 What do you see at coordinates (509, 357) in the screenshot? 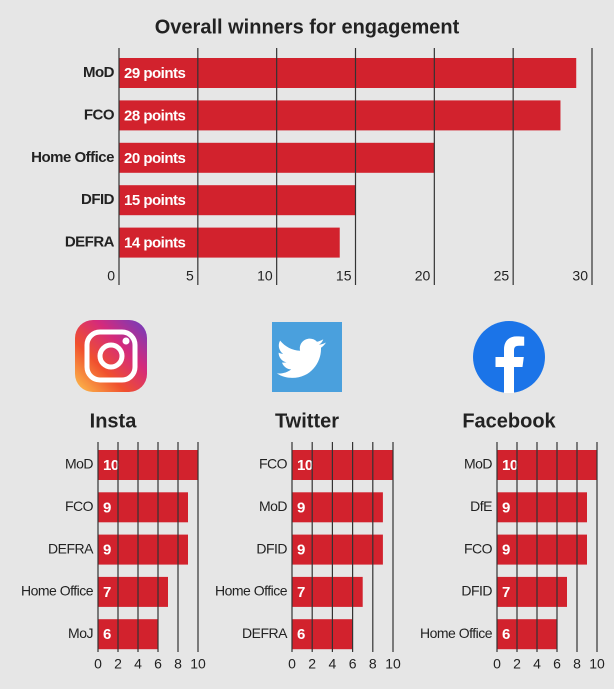
I see `facebook-icon` at bounding box center [509, 357].